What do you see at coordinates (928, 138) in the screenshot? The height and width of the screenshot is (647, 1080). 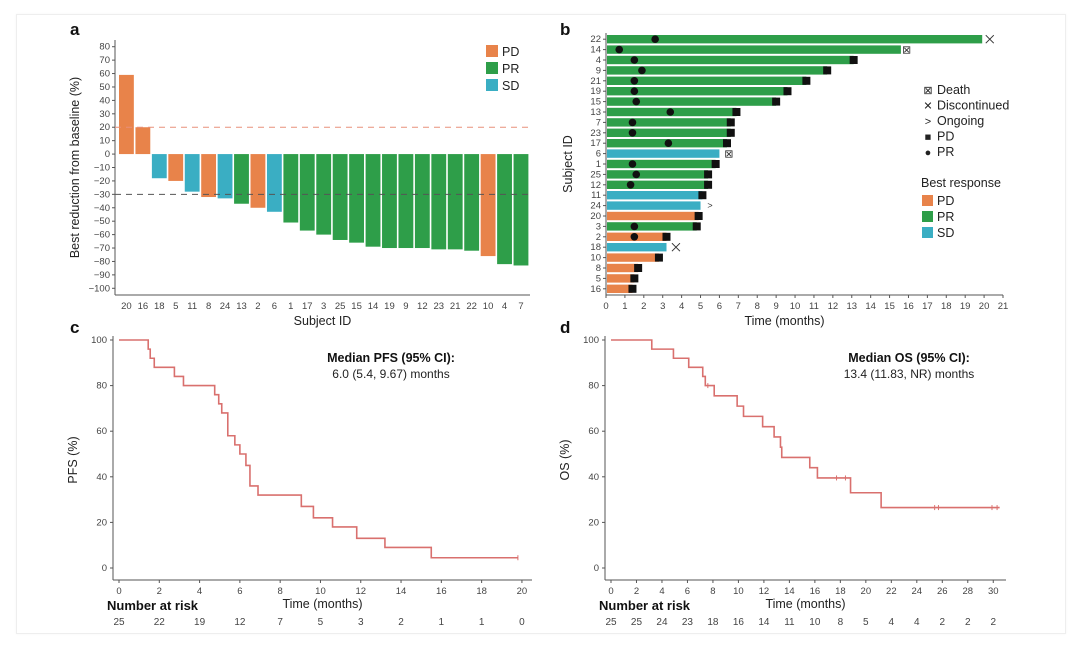 I see `pd-square-icon: ■` at bounding box center [928, 138].